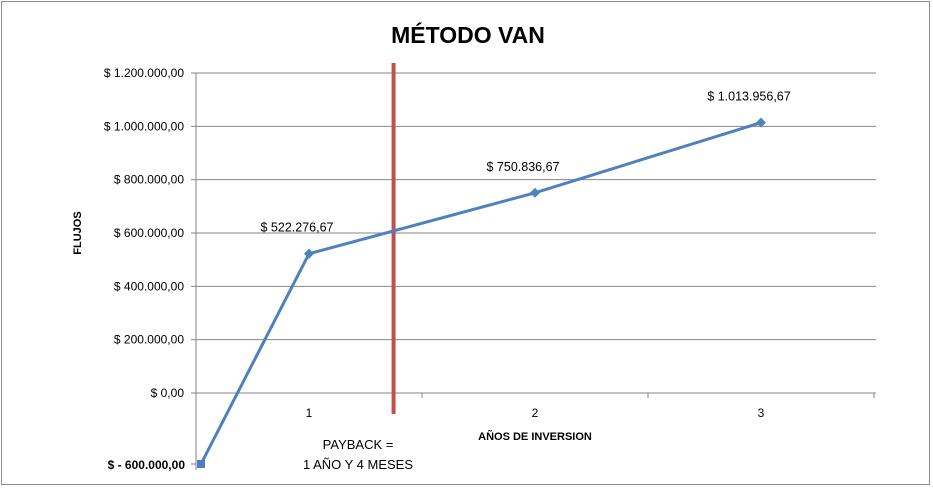 The image size is (933, 490). I want to click on y-tick-label: $ 0,00, so click(168, 393).